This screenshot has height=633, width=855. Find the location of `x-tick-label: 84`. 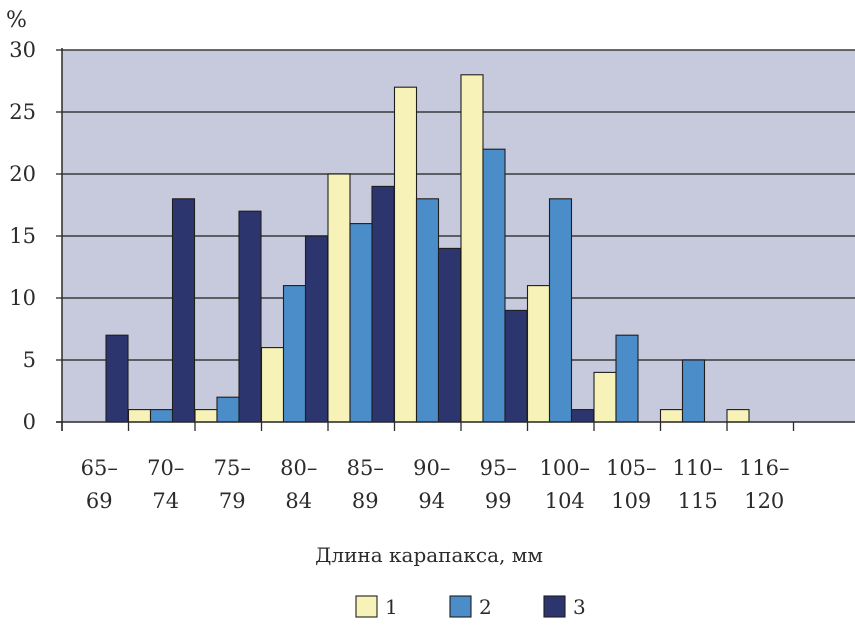

x-tick-label: 84 is located at coordinates (298, 501).